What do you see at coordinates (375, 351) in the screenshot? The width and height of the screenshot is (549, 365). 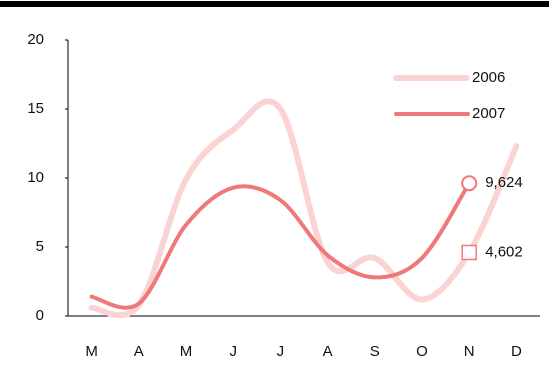 I see `x-tick-label: S` at bounding box center [375, 351].